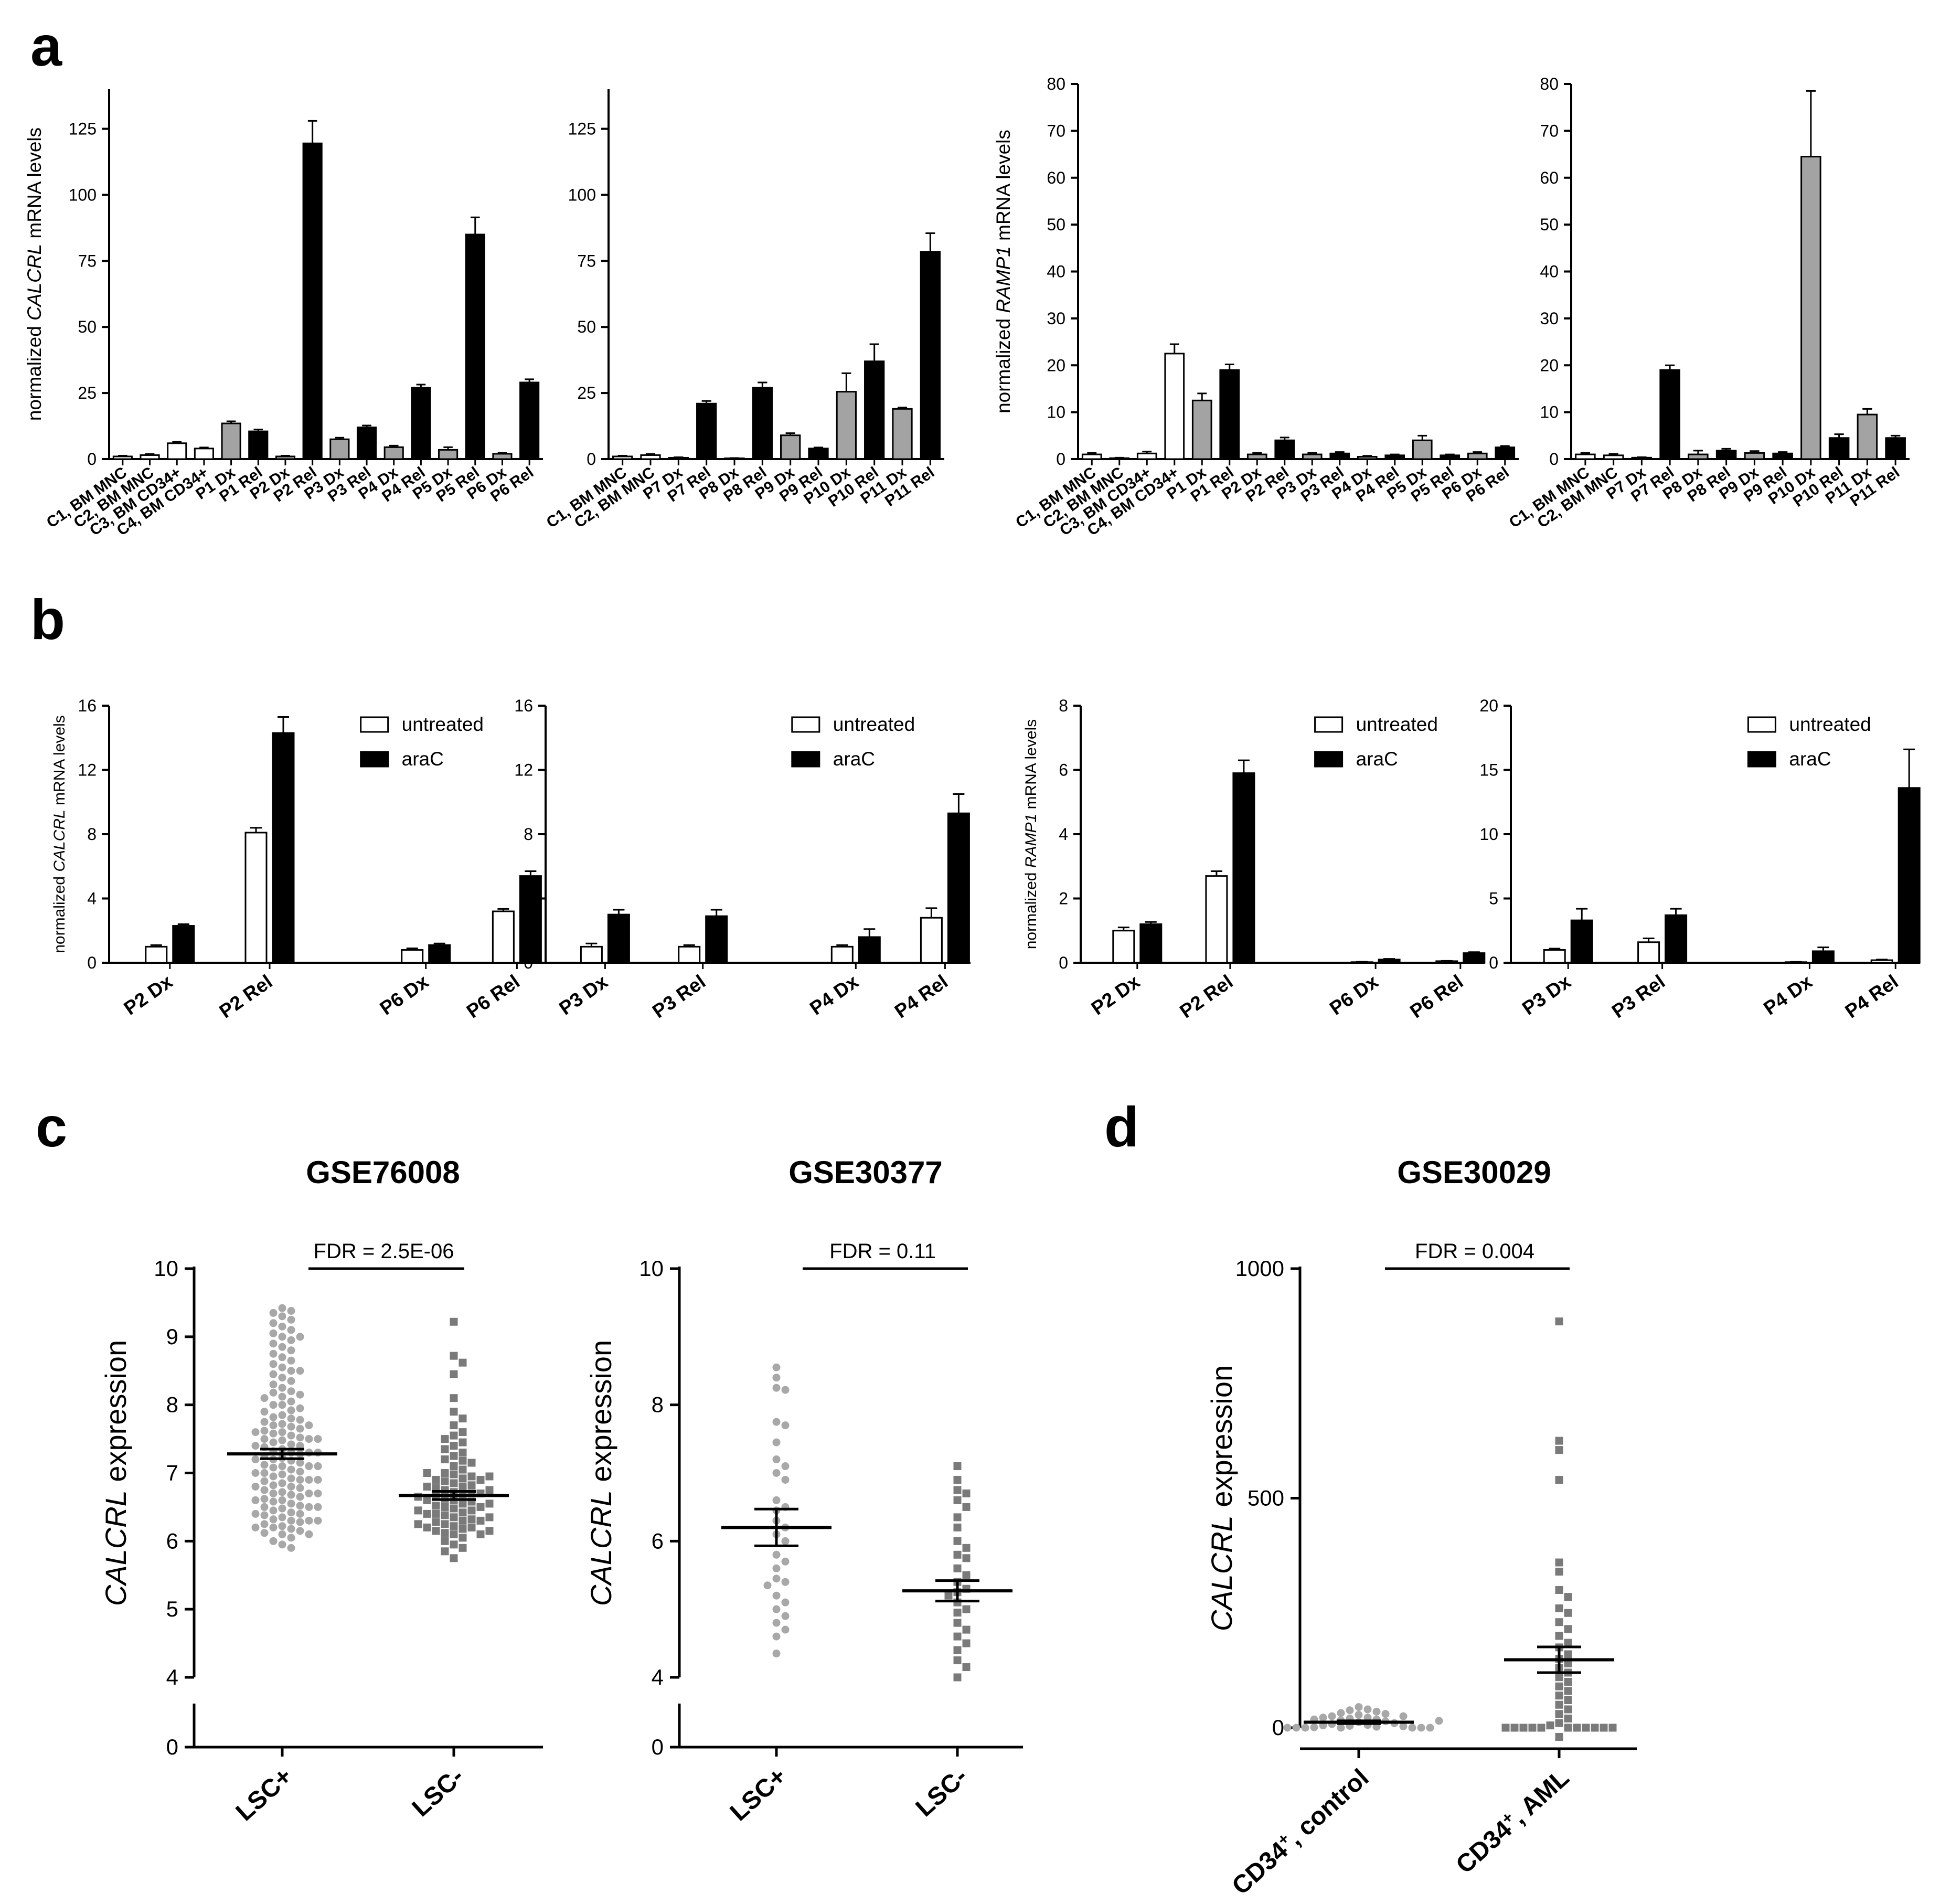 The height and width of the screenshot is (1904, 1940). What do you see at coordinates (1549, 84) in the screenshot?
I see `a4-y-tick-label-8: 80` at bounding box center [1549, 84].